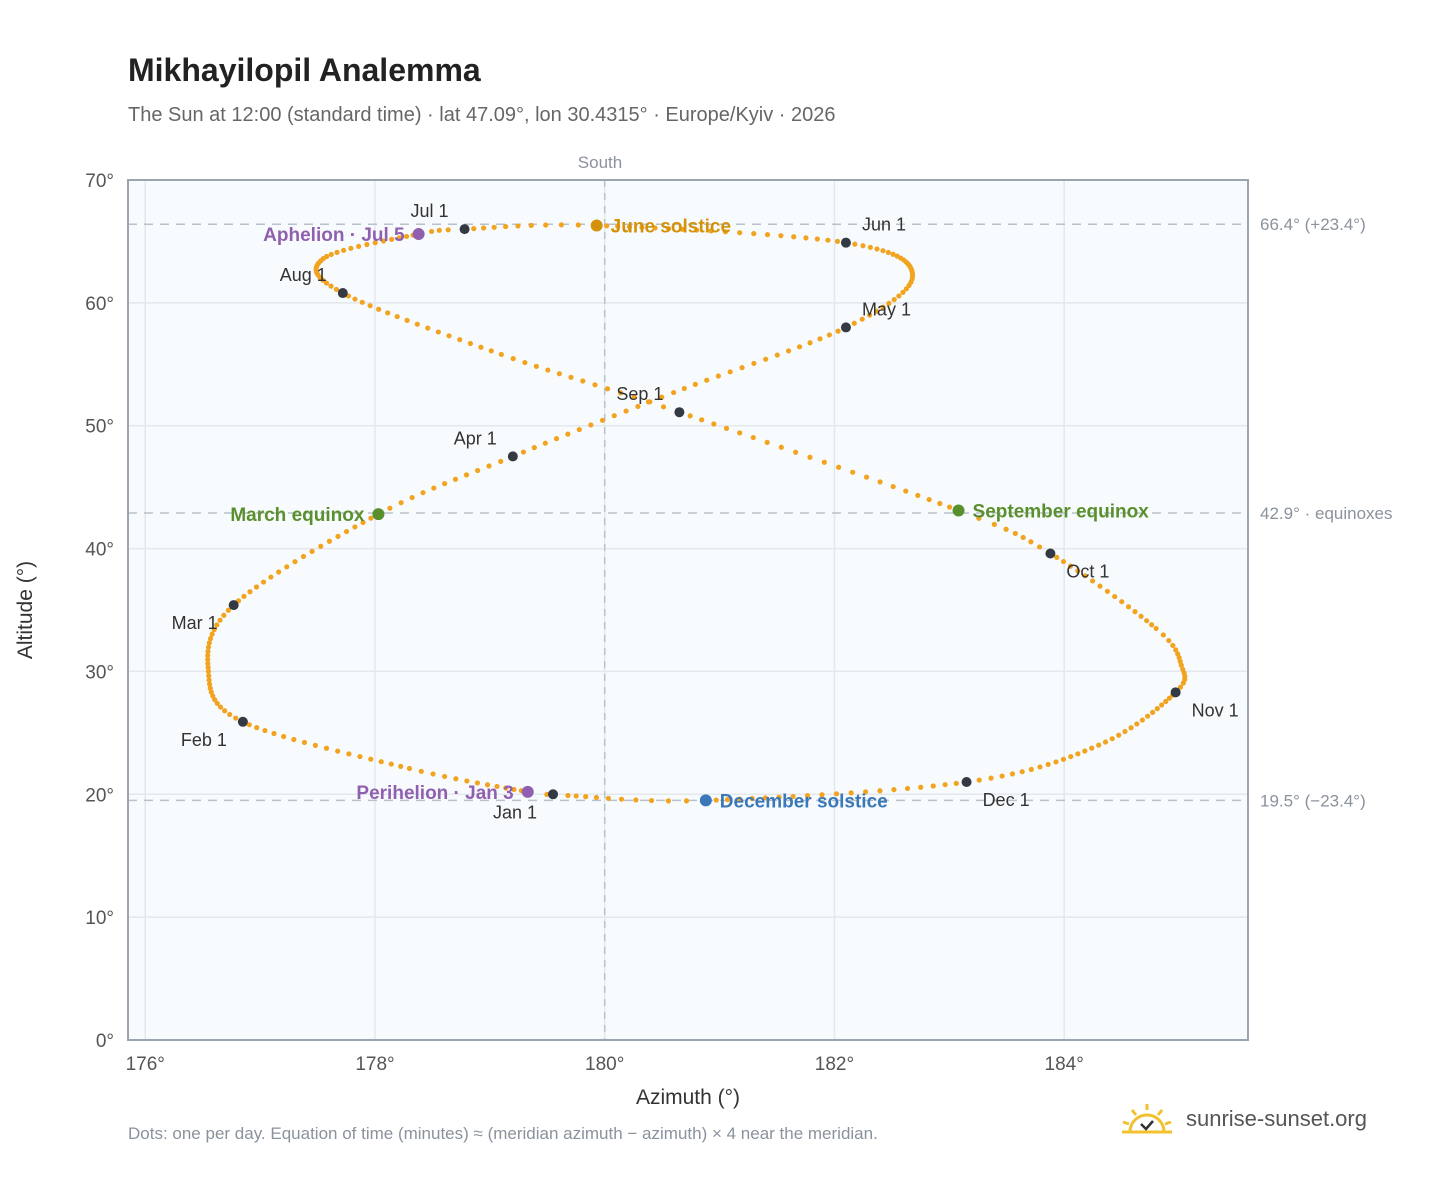 The height and width of the screenshot is (1188, 1448). Describe the element at coordinates (145, 1064) in the screenshot. I see `x-tick-label: 176°` at that location.